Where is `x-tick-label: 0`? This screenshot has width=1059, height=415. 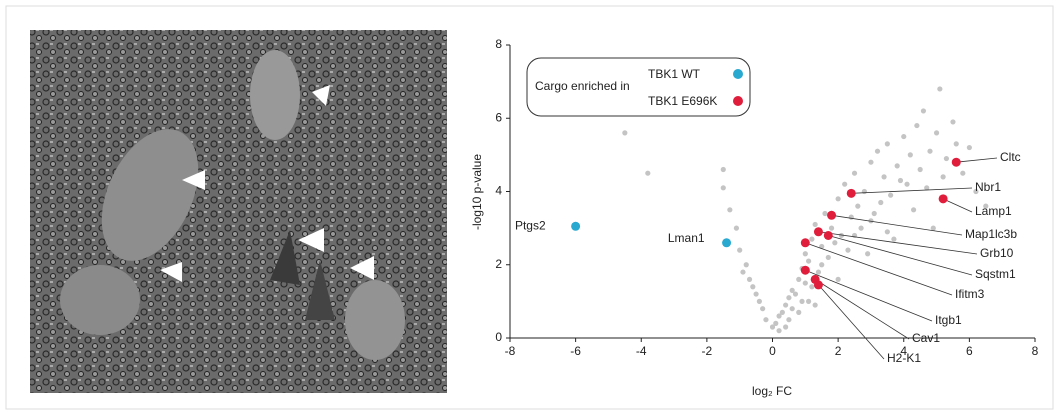
x-tick-label: 0 is located at coordinates (772, 351).